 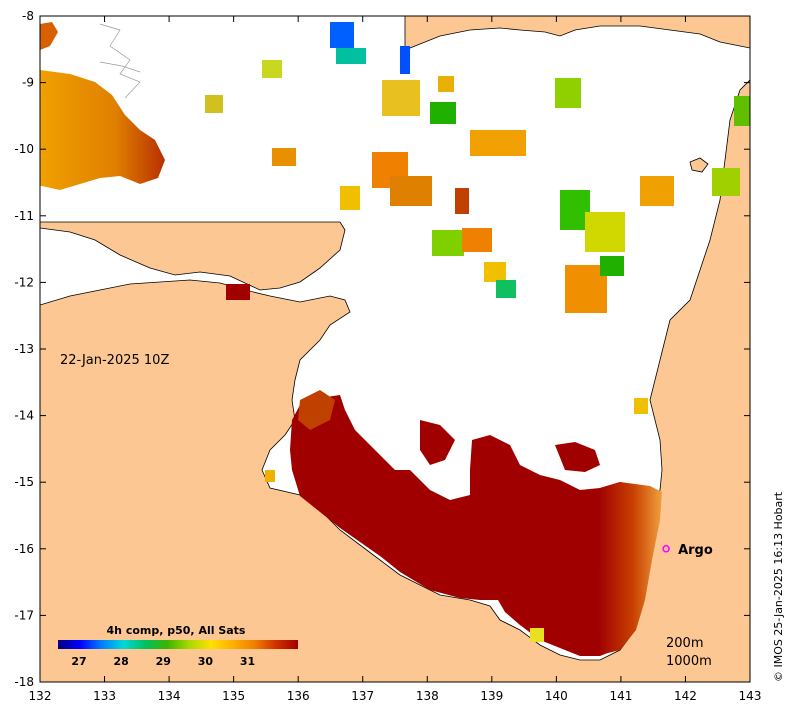 What do you see at coordinates (24, 615) in the screenshot?
I see `y-tick-label: -17` at bounding box center [24, 615].